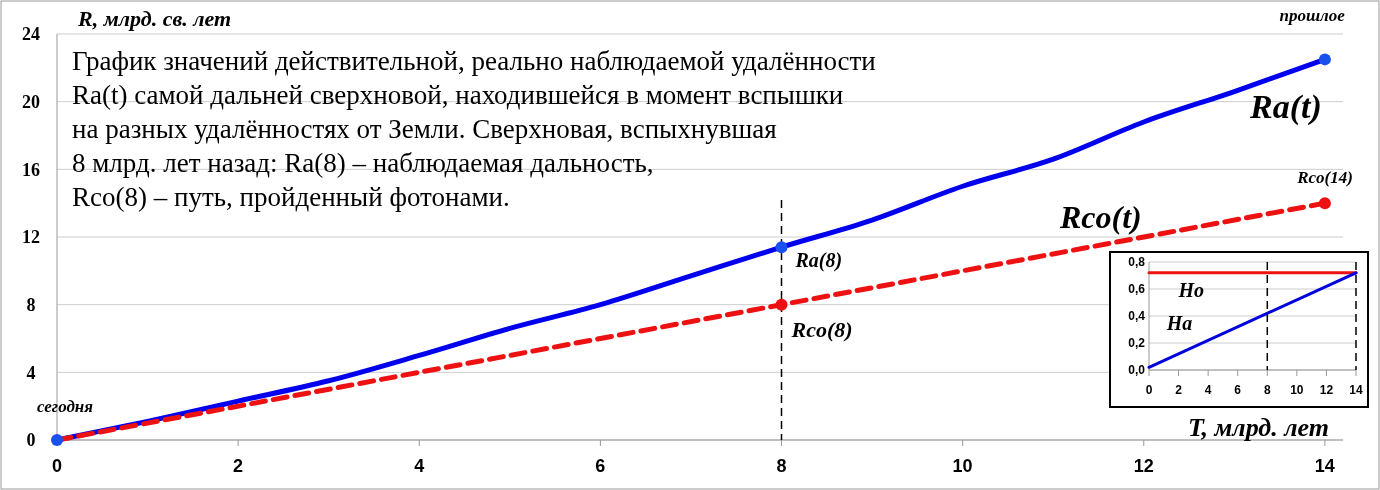  What do you see at coordinates (1312, 16) in the screenshot?
I see `annotation: прошлое` at bounding box center [1312, 16].